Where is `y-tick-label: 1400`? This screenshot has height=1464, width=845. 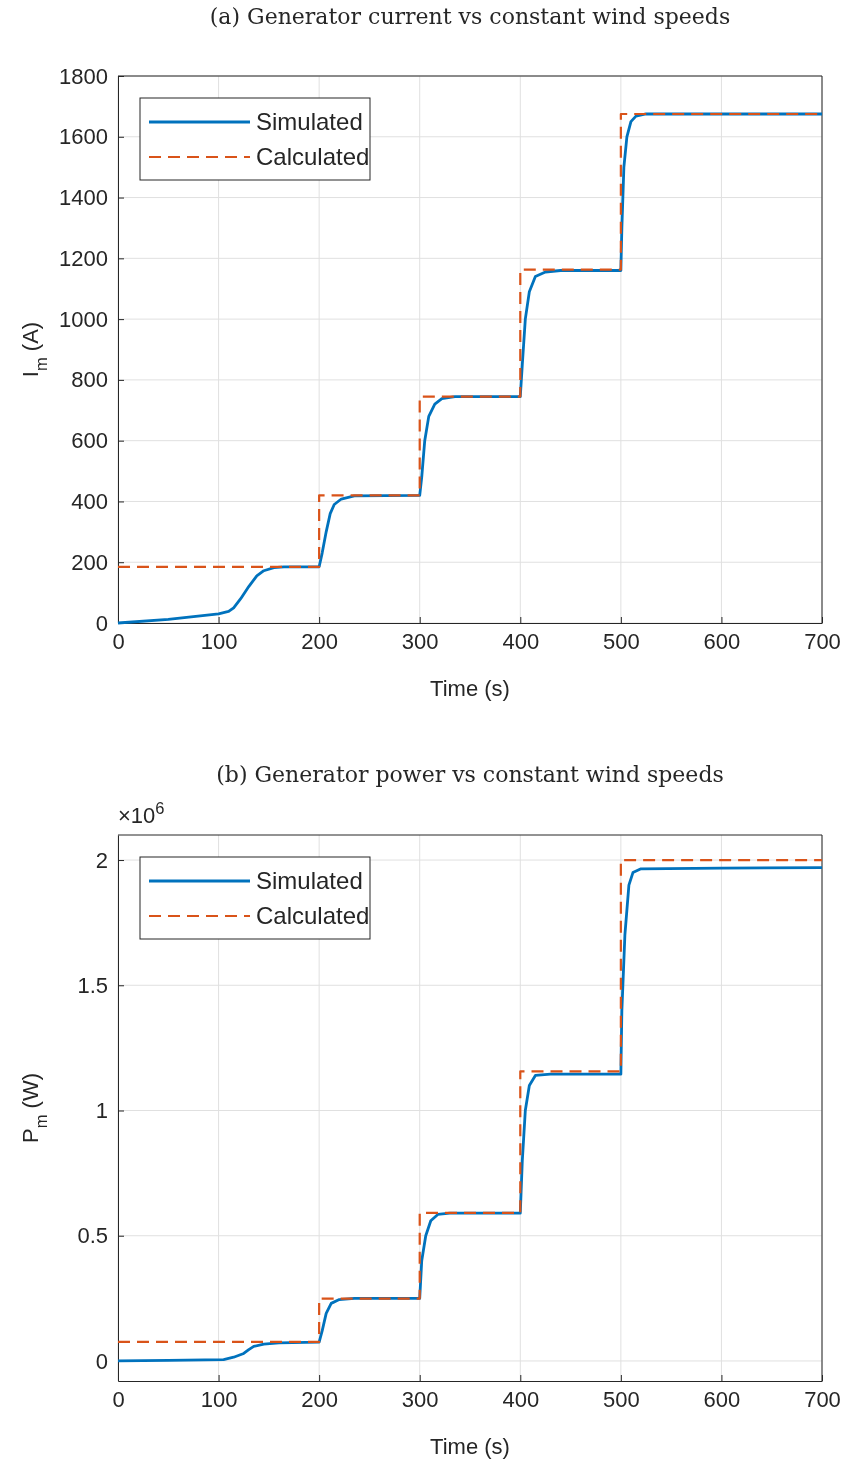 y-tick-label: 1400 is located at coordinates (83, 198).